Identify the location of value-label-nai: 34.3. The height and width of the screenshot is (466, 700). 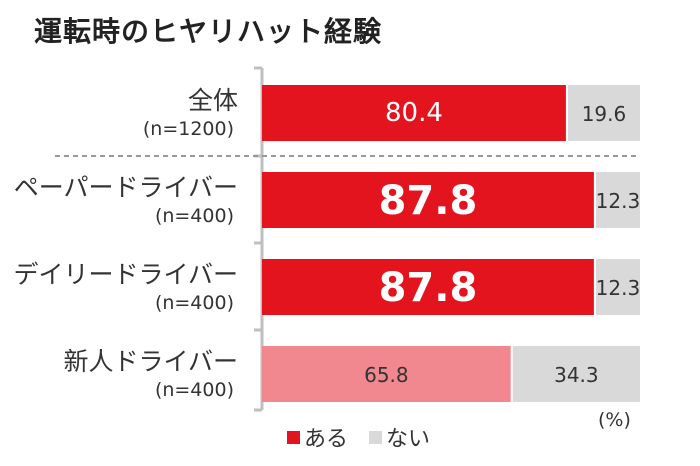
(576, 375).